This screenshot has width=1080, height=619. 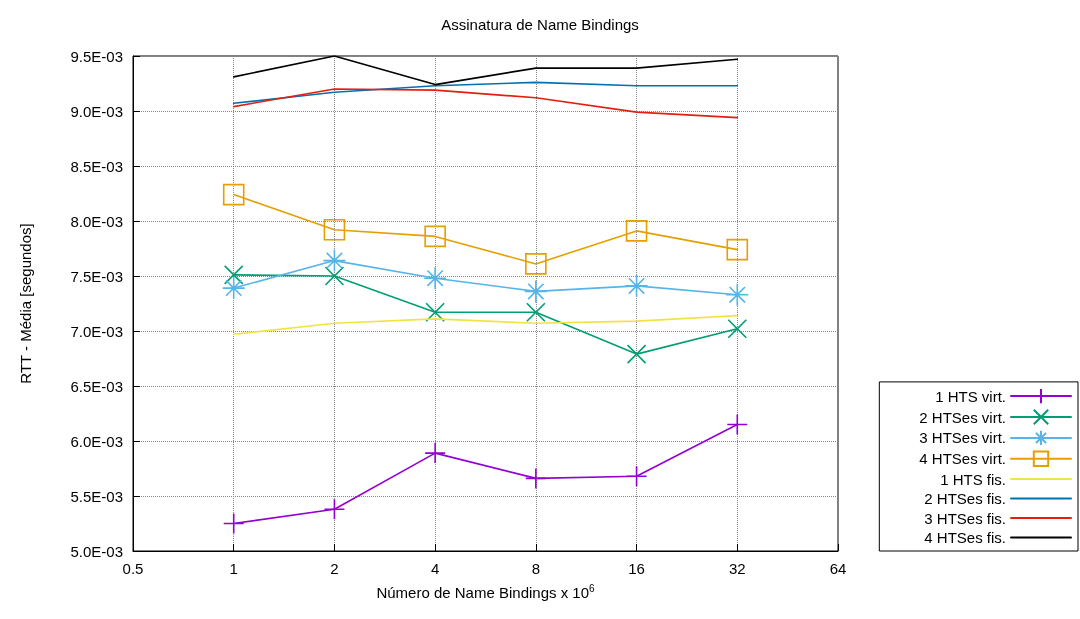 I want to click on x-tick-label: 0.5, so click(x=133, y=568).